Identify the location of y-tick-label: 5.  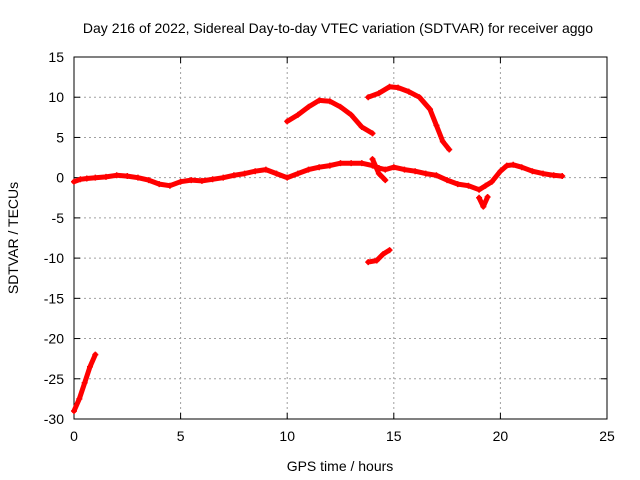
(60, 137).